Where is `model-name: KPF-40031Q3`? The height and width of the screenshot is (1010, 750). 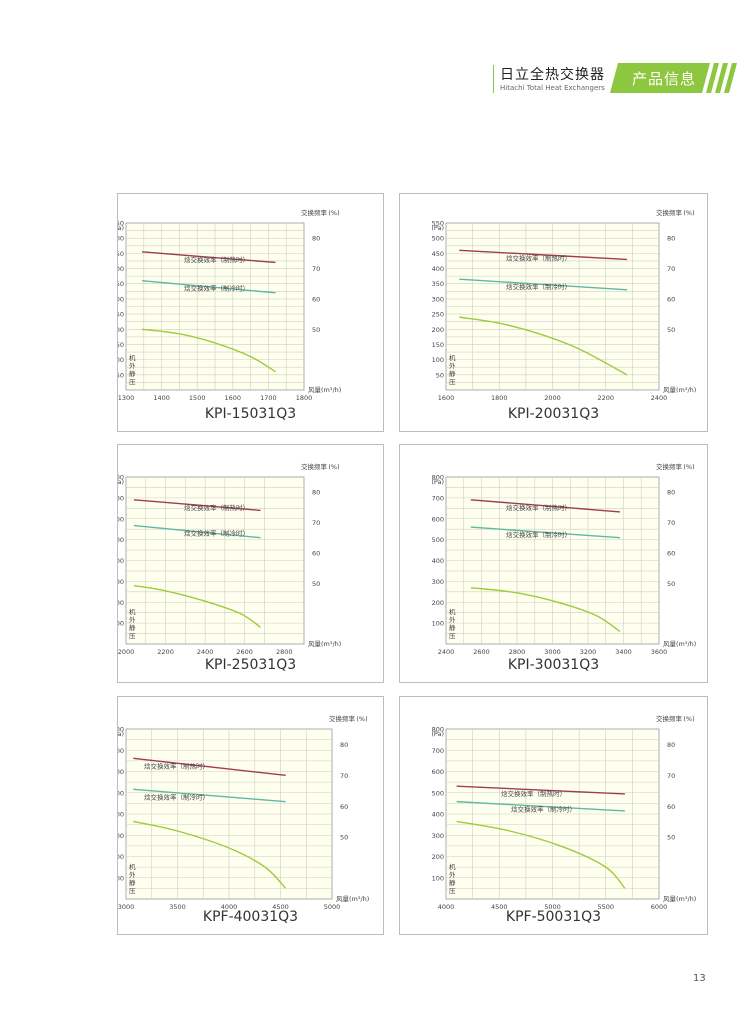 model-name: KPF-40031Q3 is located at coordinates (250, 917).